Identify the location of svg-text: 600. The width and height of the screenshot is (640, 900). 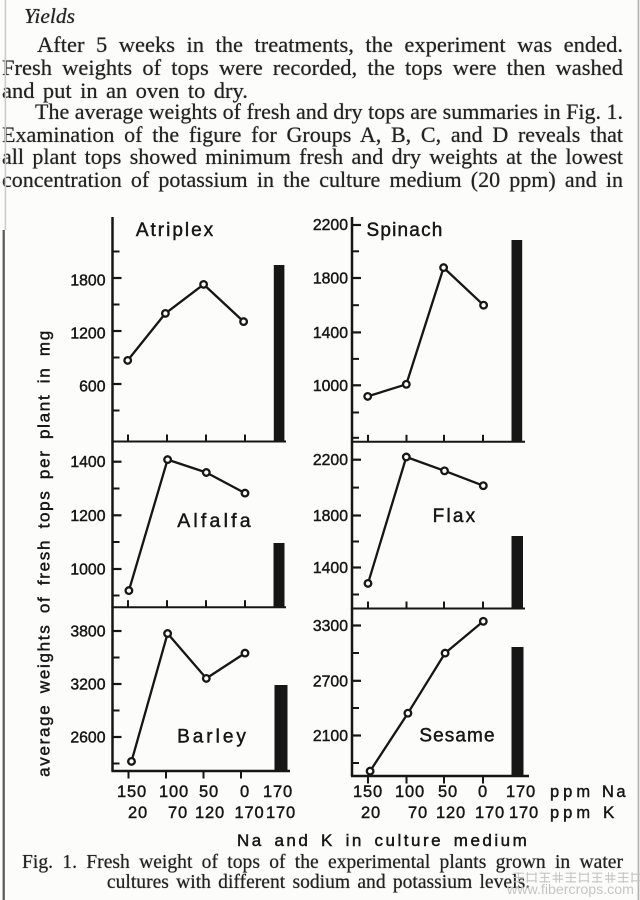
(92, 387).